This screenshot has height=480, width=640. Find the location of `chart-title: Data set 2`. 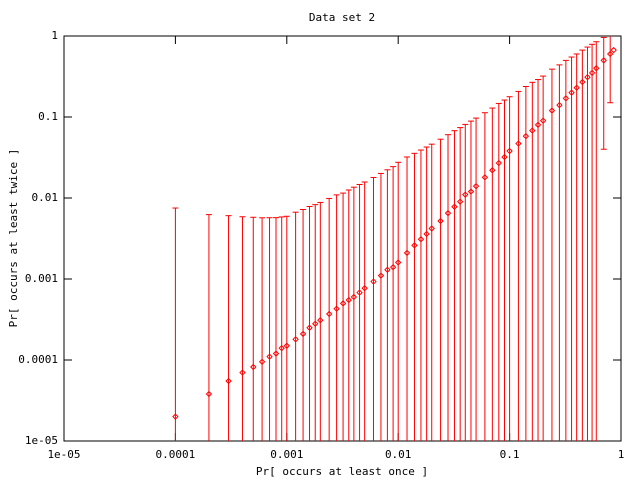

chart-title: Data set 2 is located at coordinates (342, 17).